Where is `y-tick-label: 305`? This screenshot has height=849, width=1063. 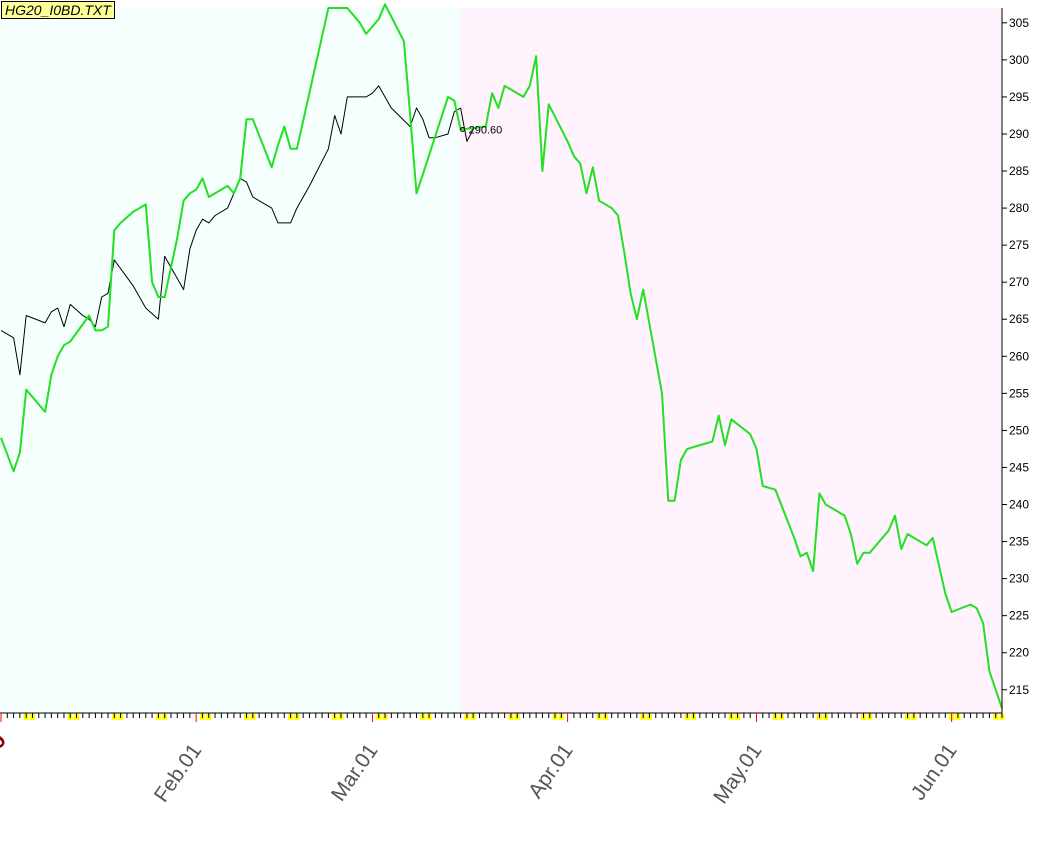
y-tick-label: 305 is located at coordinates (1019, 23).